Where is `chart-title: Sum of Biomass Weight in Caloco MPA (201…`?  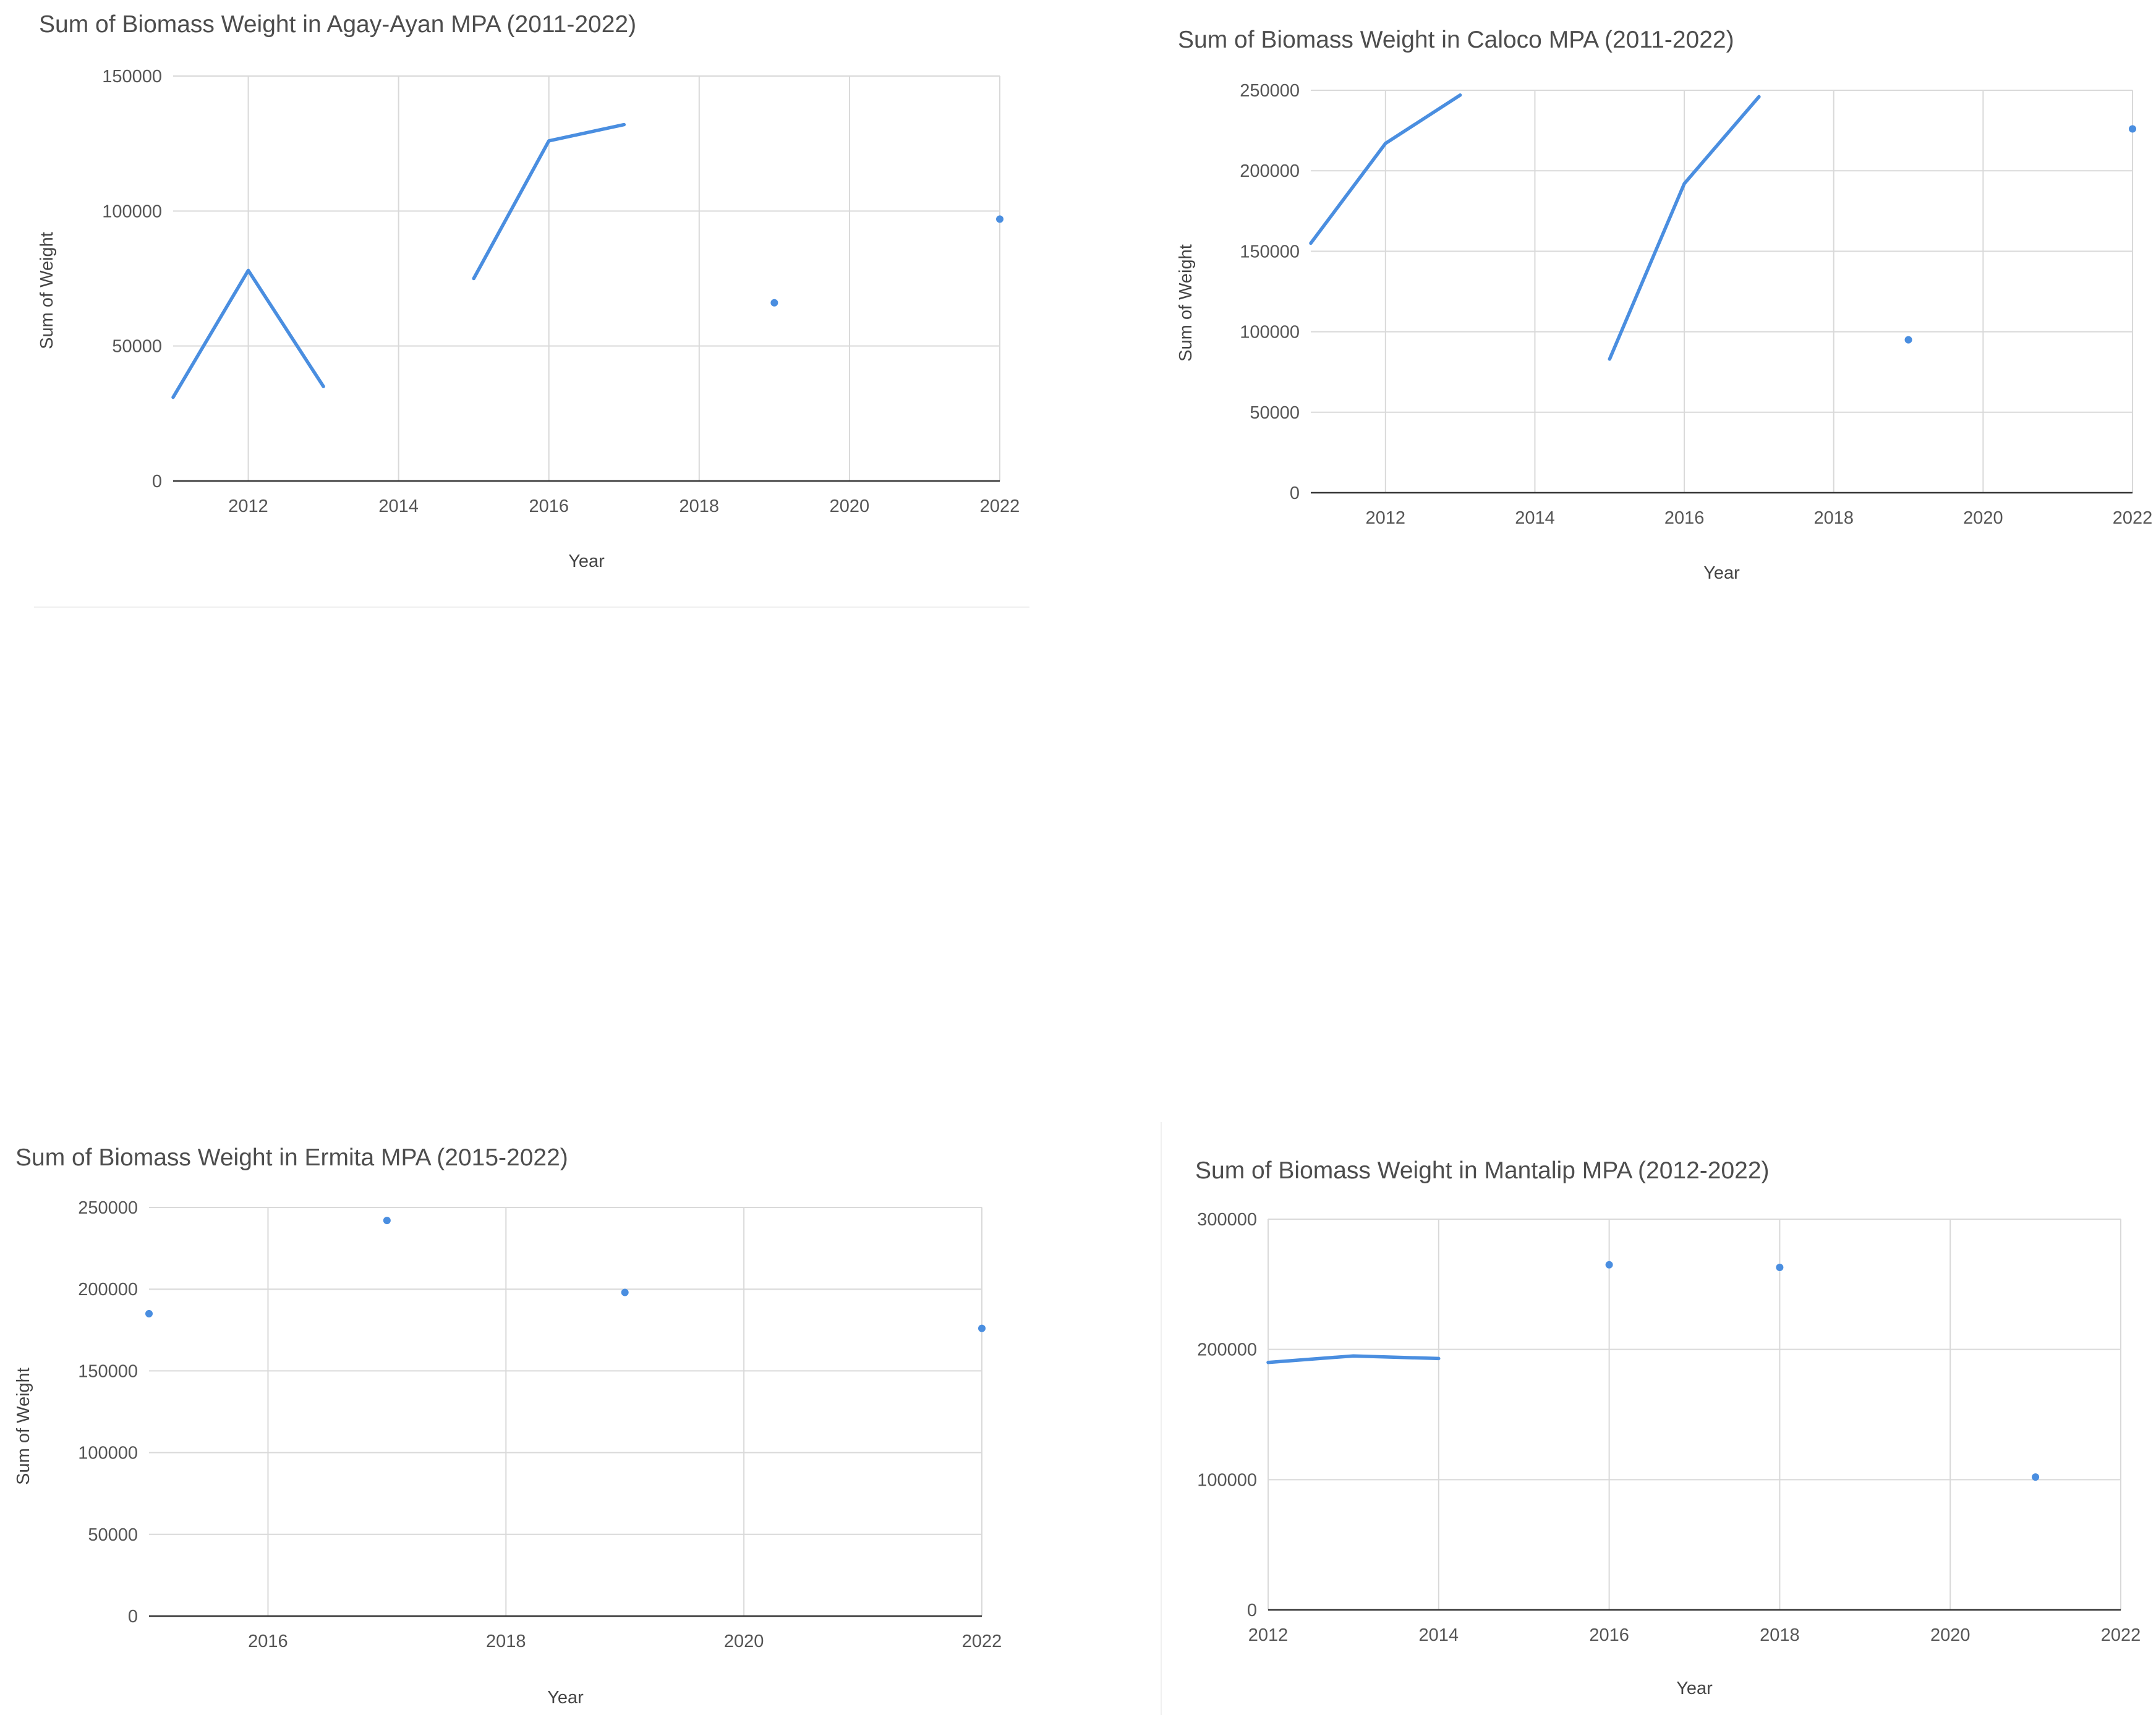 chart-title: Sum of Biomass Weight in Caloco MPA (201… is located at coordinates (1456, 40).